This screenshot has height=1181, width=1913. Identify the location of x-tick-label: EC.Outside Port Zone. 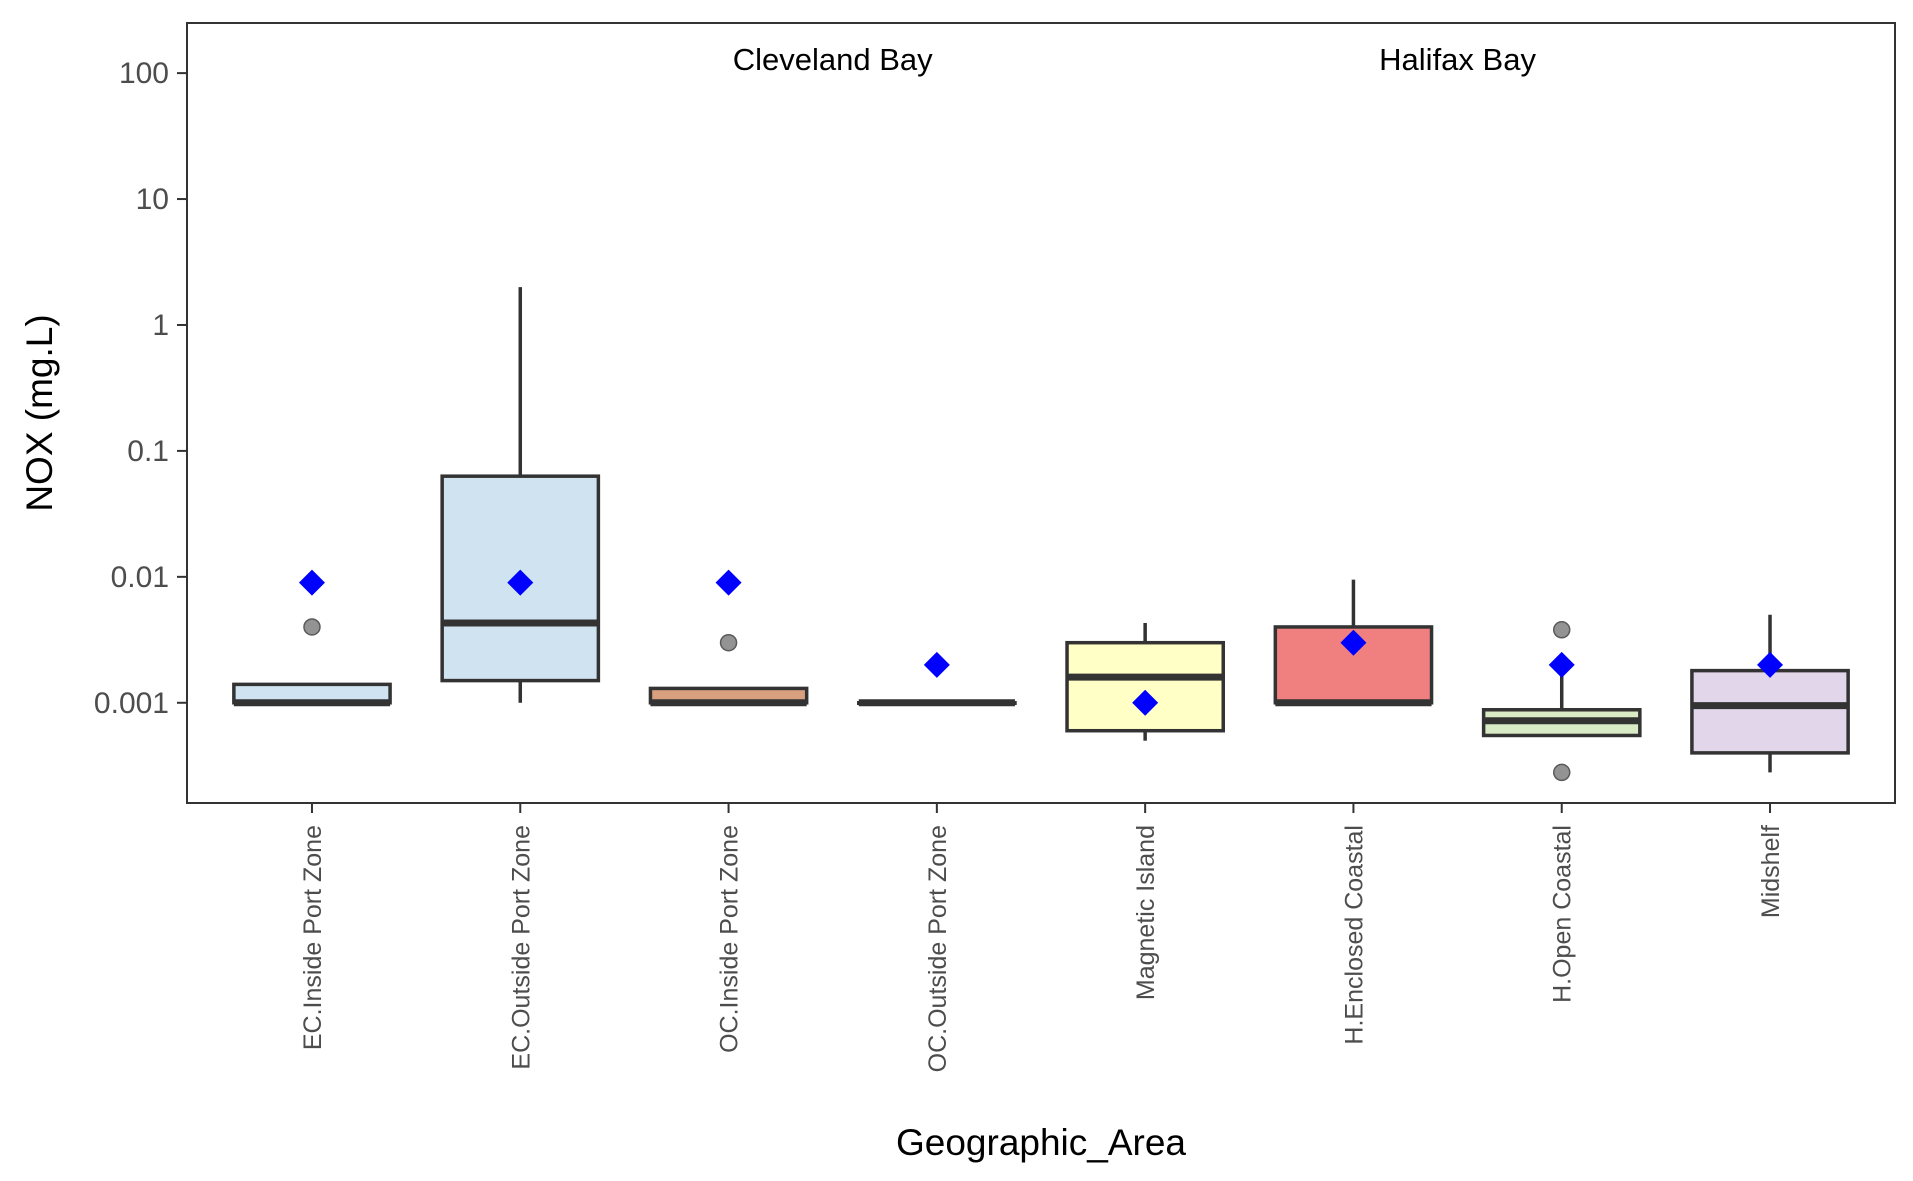
(521, 947).